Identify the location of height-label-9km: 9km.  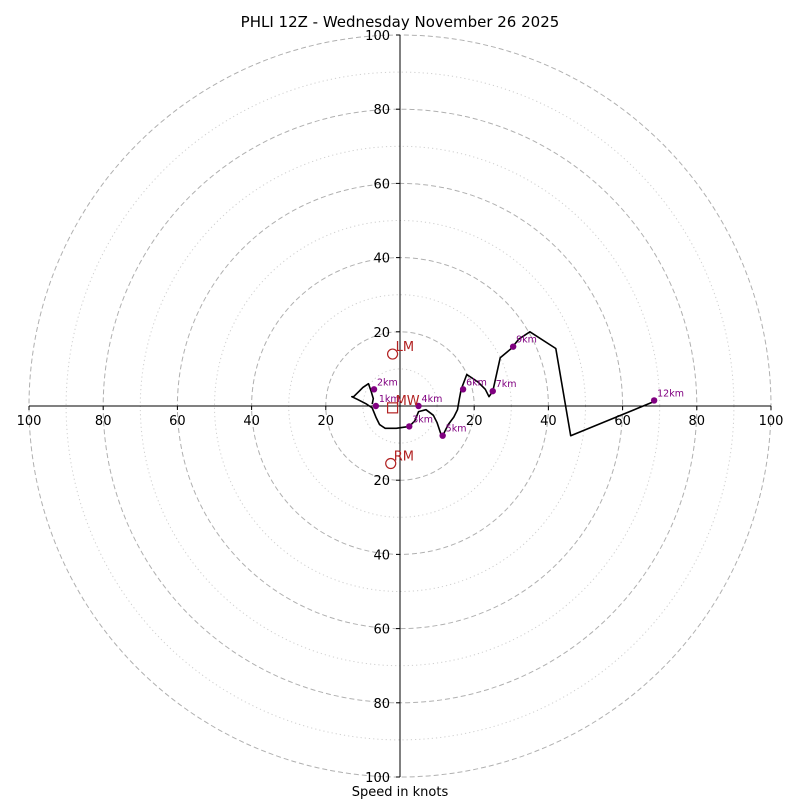
(526, 340).